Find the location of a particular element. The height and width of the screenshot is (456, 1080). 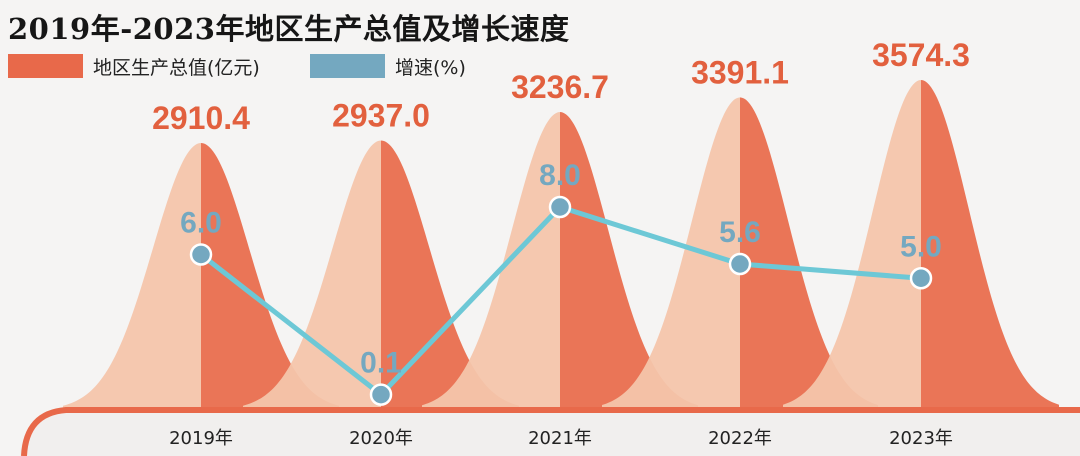

legend-gdp: 地区生产总值(亿元) is located at coordinates (134, 66).